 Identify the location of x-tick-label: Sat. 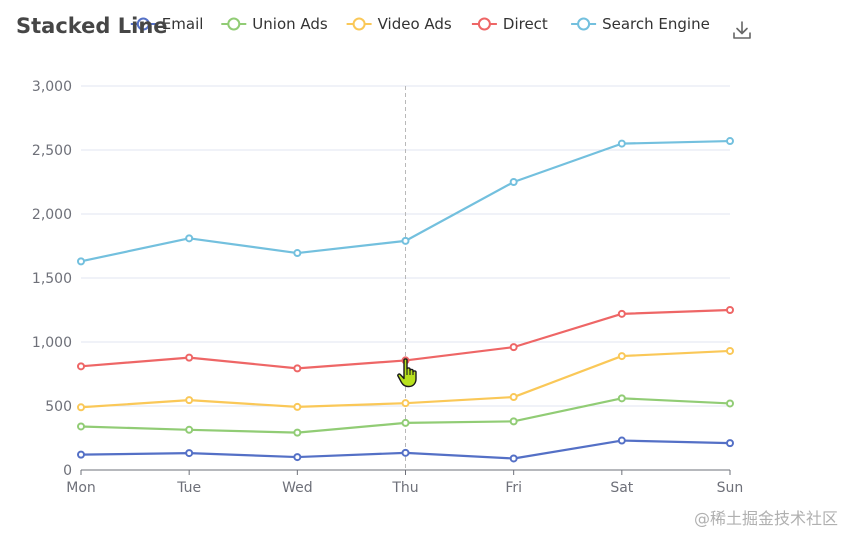
(621, 488).